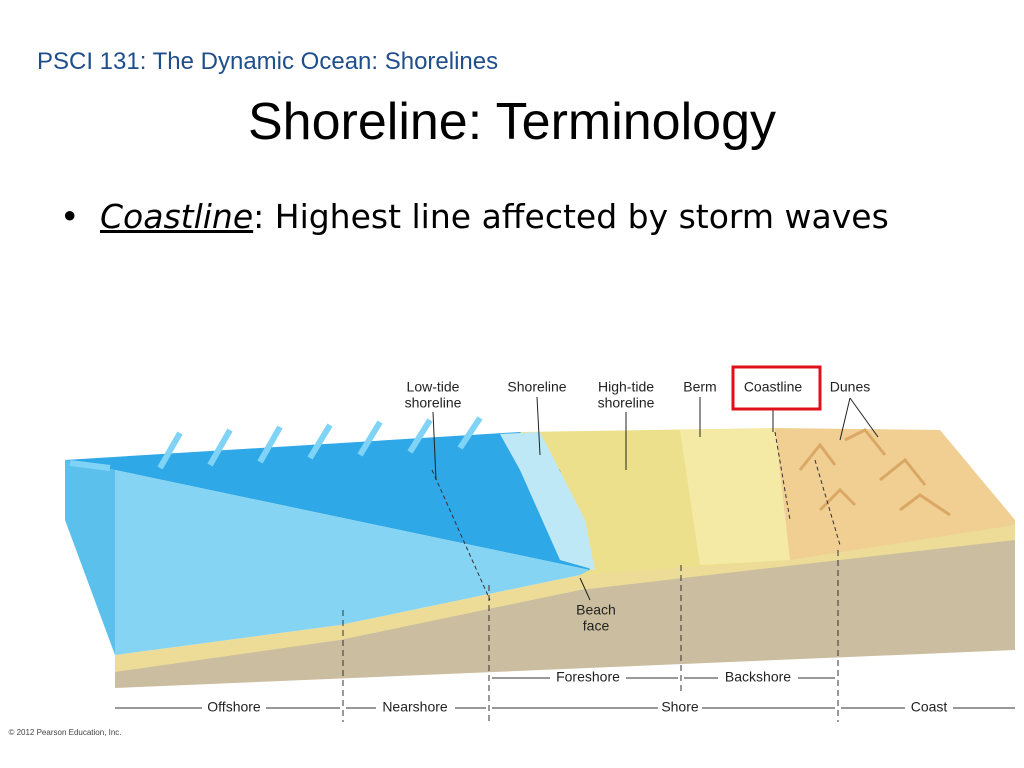 Image resolution: width=1024 pixels, height=768 pixels. What do you see at coordinates (590, 636) in the screenshot?
I see `zone-dividers` at bounding box center [590, 636].